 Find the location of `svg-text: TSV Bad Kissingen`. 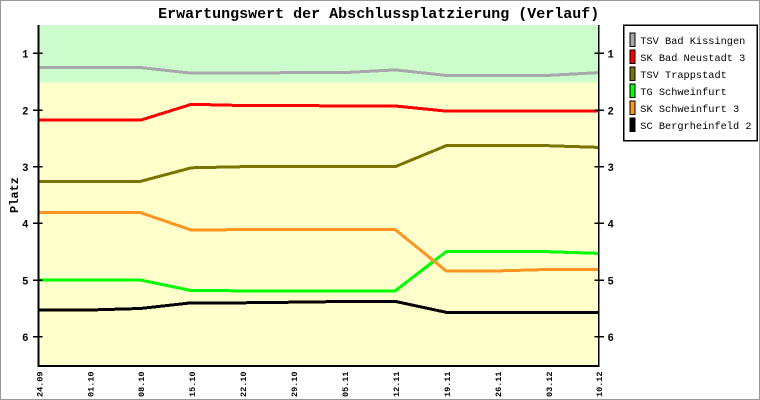

svg-text: TSV Bad Kissingen is located at coordinates (692, 42).